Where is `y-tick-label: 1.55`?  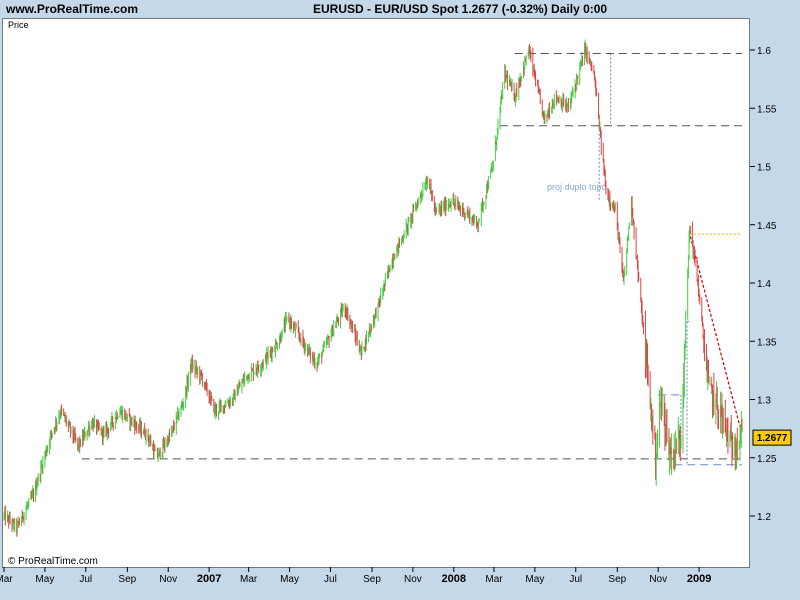 y-tick-label: 1.55 is located at coordinates (767, 109).